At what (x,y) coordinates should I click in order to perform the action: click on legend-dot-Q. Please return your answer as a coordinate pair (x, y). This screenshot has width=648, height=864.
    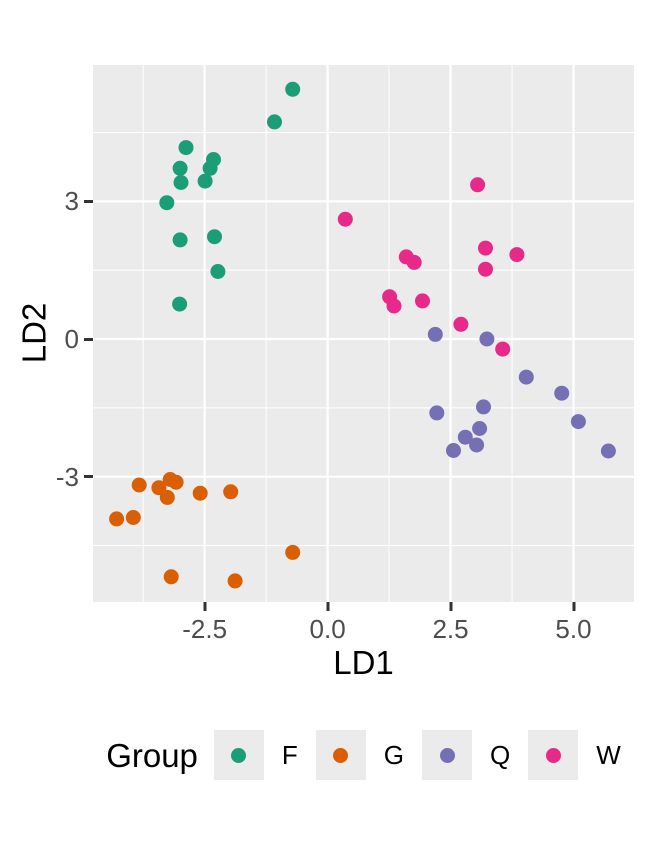
    Looking at the image, I should click on (447, 755).